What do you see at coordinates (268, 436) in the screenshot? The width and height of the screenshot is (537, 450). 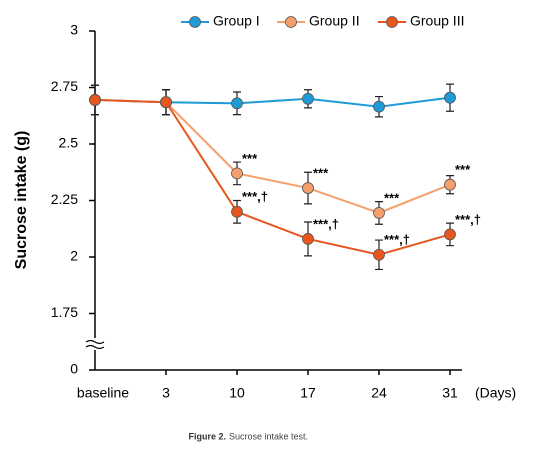 I see `caption: Sucrose intake test.` at bounding box center [268, 436].